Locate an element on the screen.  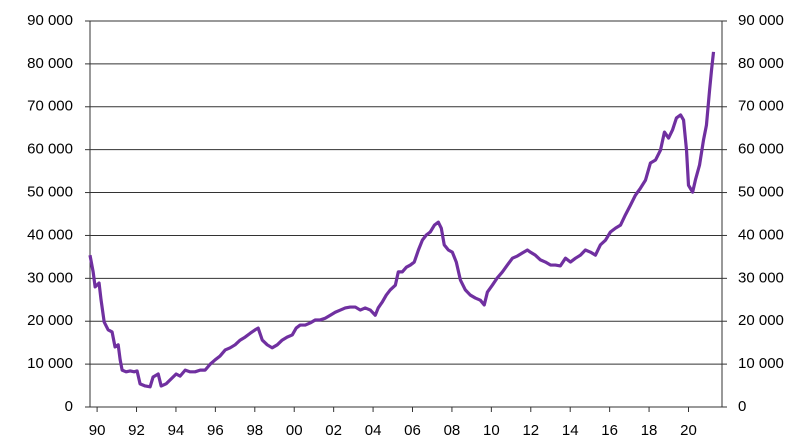
y-tick-label: 80 000 is located at coordinates (50, 63).